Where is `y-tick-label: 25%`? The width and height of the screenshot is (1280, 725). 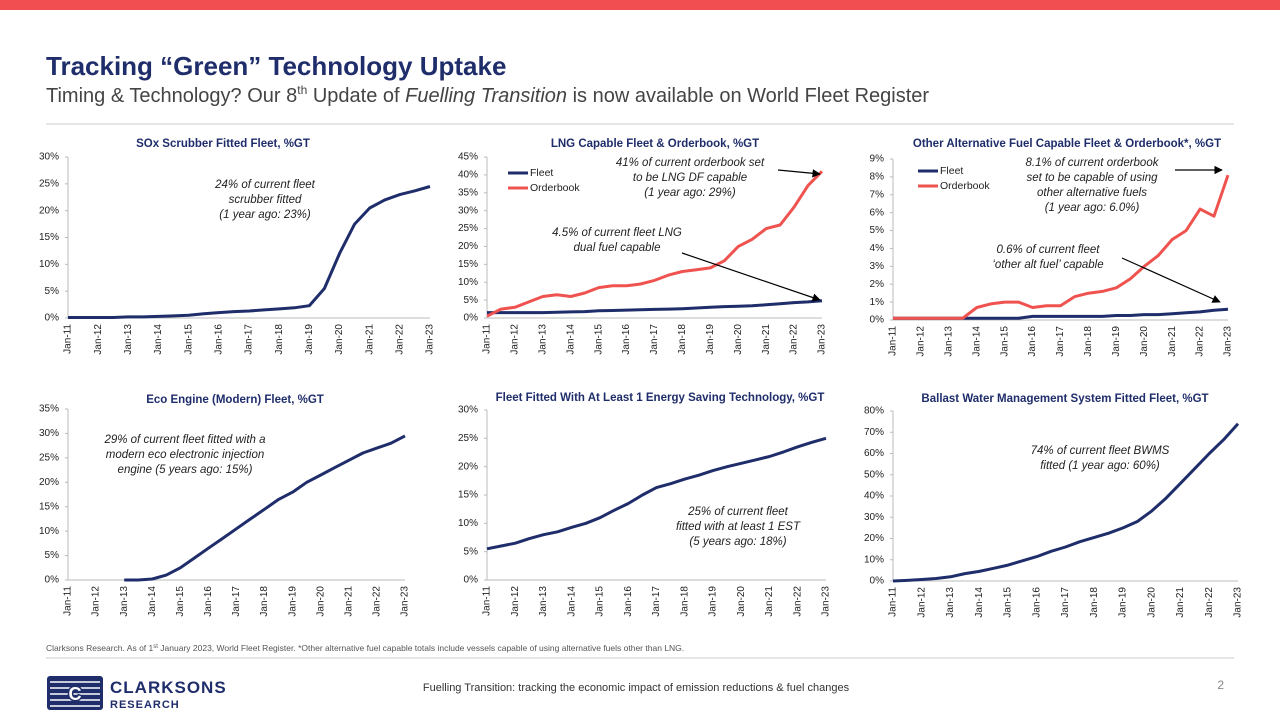 y-tick-label: 25% is located at coordinates (49, 457).